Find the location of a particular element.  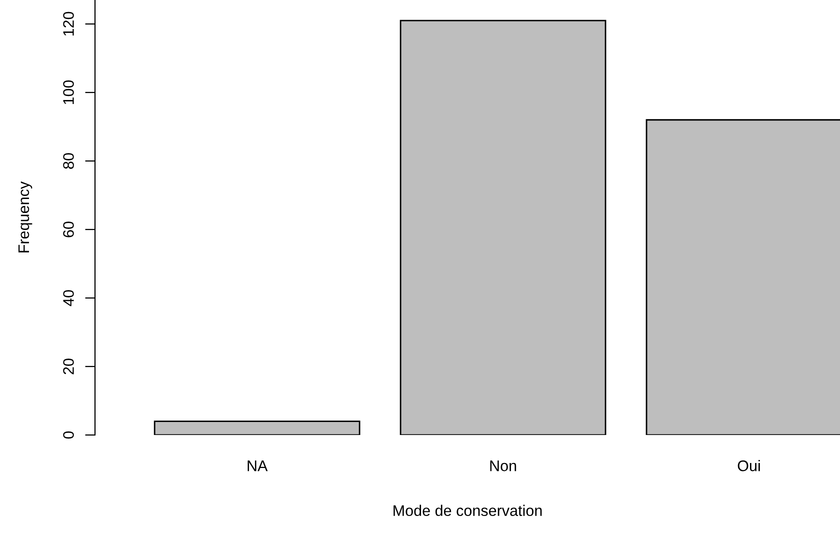

y-tick-label: 0 is located at coordinates (68, 435).